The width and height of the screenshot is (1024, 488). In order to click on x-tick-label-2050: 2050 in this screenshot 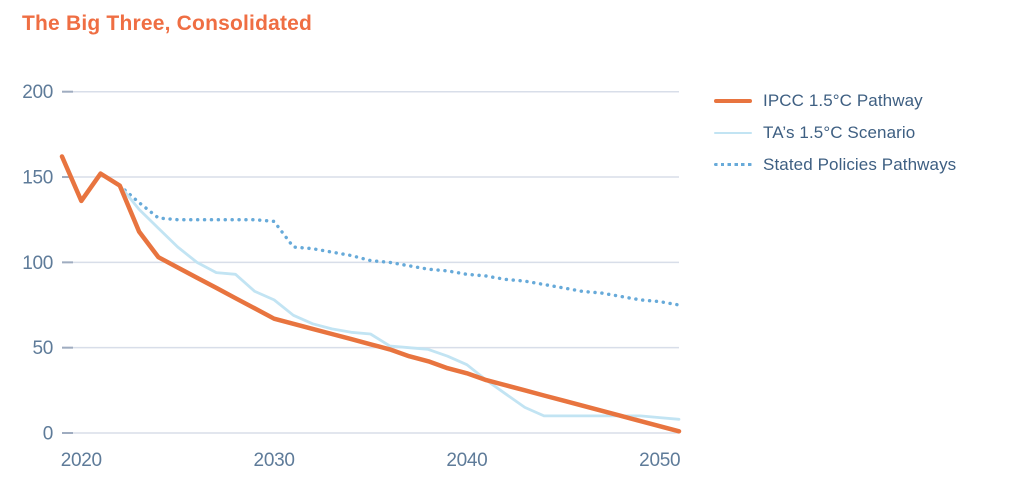, I will do `click(659, 460)`.